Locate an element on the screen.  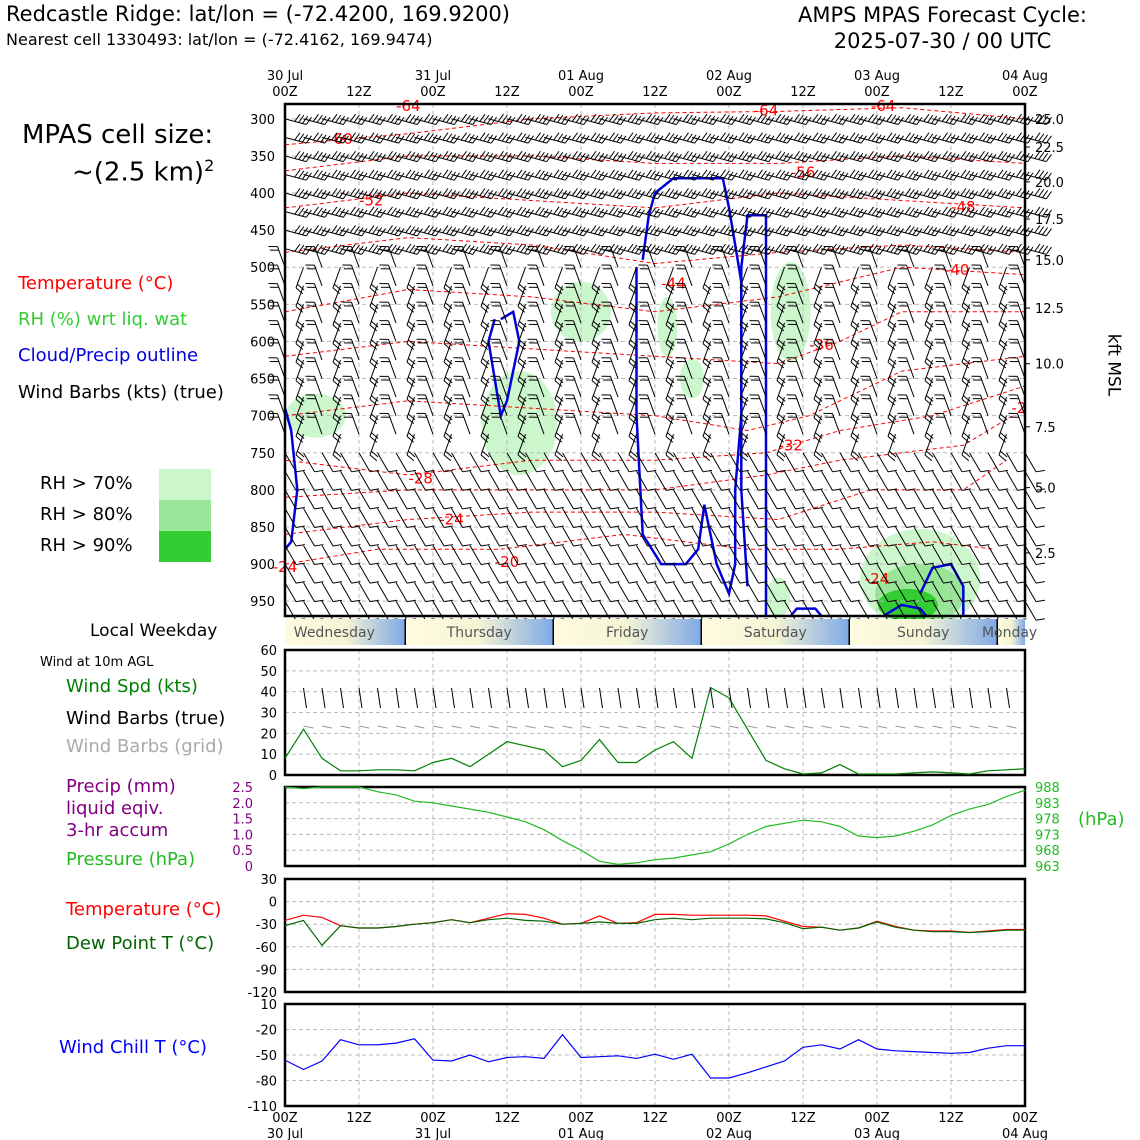
cell-size-label: MPAS cell size: is located at coordinates (118, 135).